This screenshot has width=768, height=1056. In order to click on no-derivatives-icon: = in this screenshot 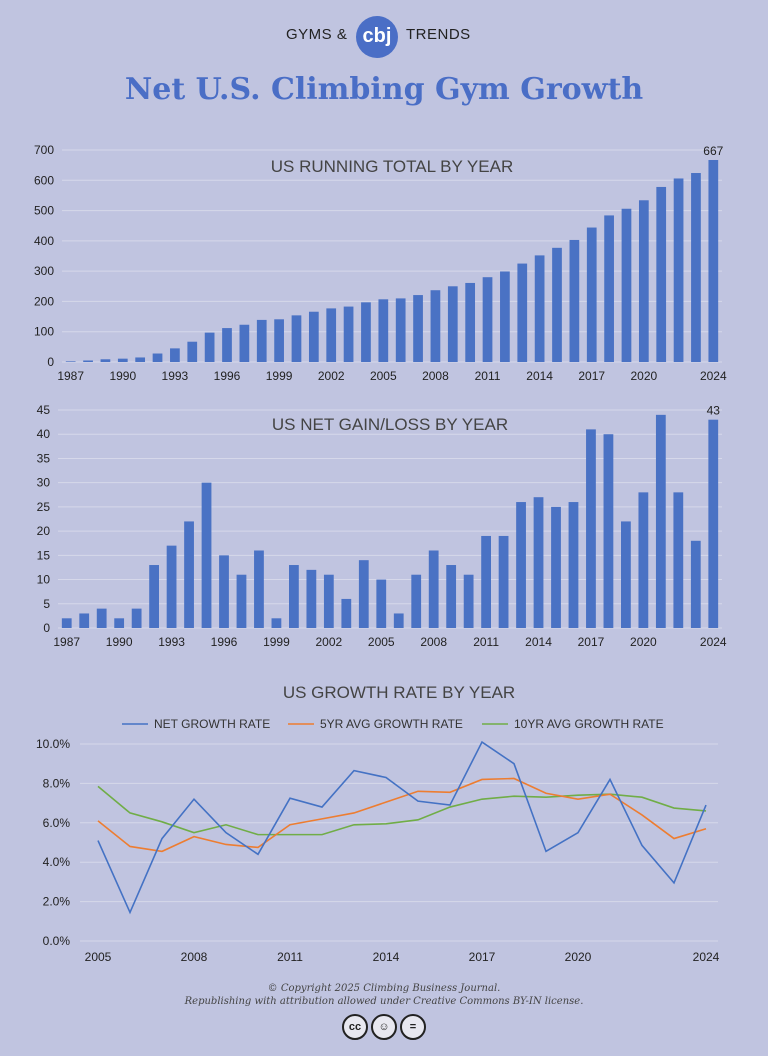, I will do `click(413, 1027)`.